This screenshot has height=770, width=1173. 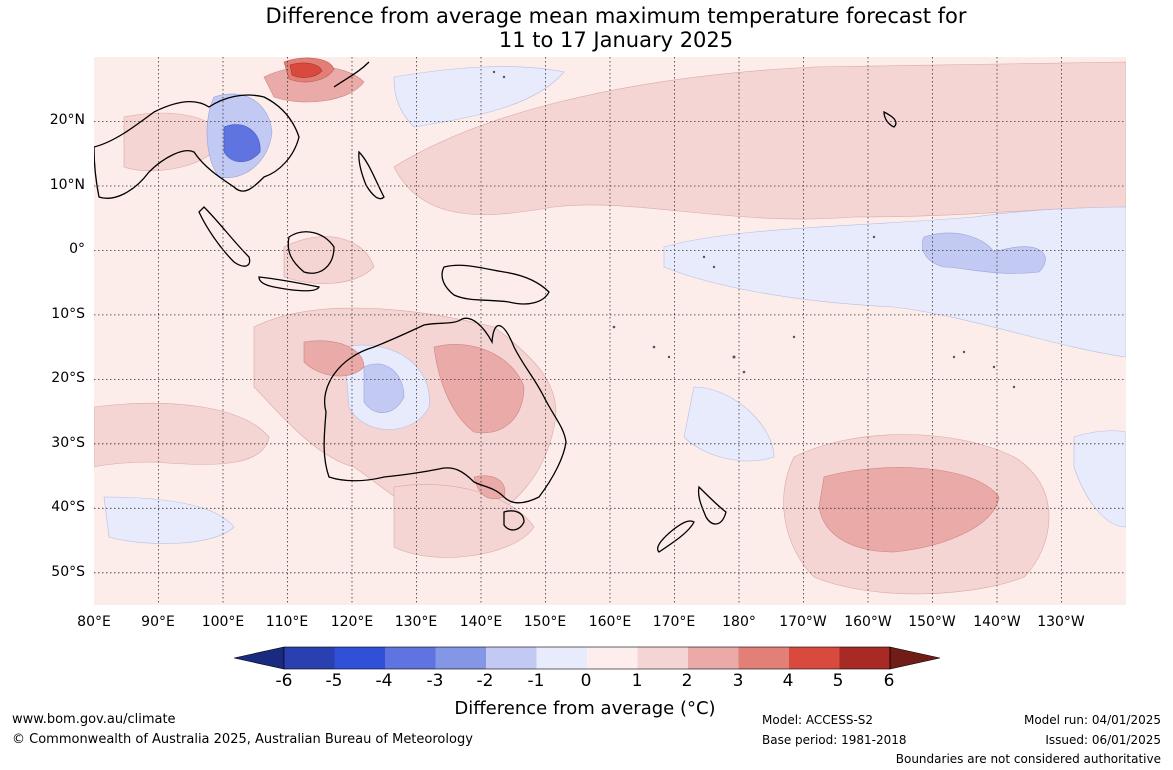 I want to click on lon-label-100e: 100°E, so click(x=223, y=622).